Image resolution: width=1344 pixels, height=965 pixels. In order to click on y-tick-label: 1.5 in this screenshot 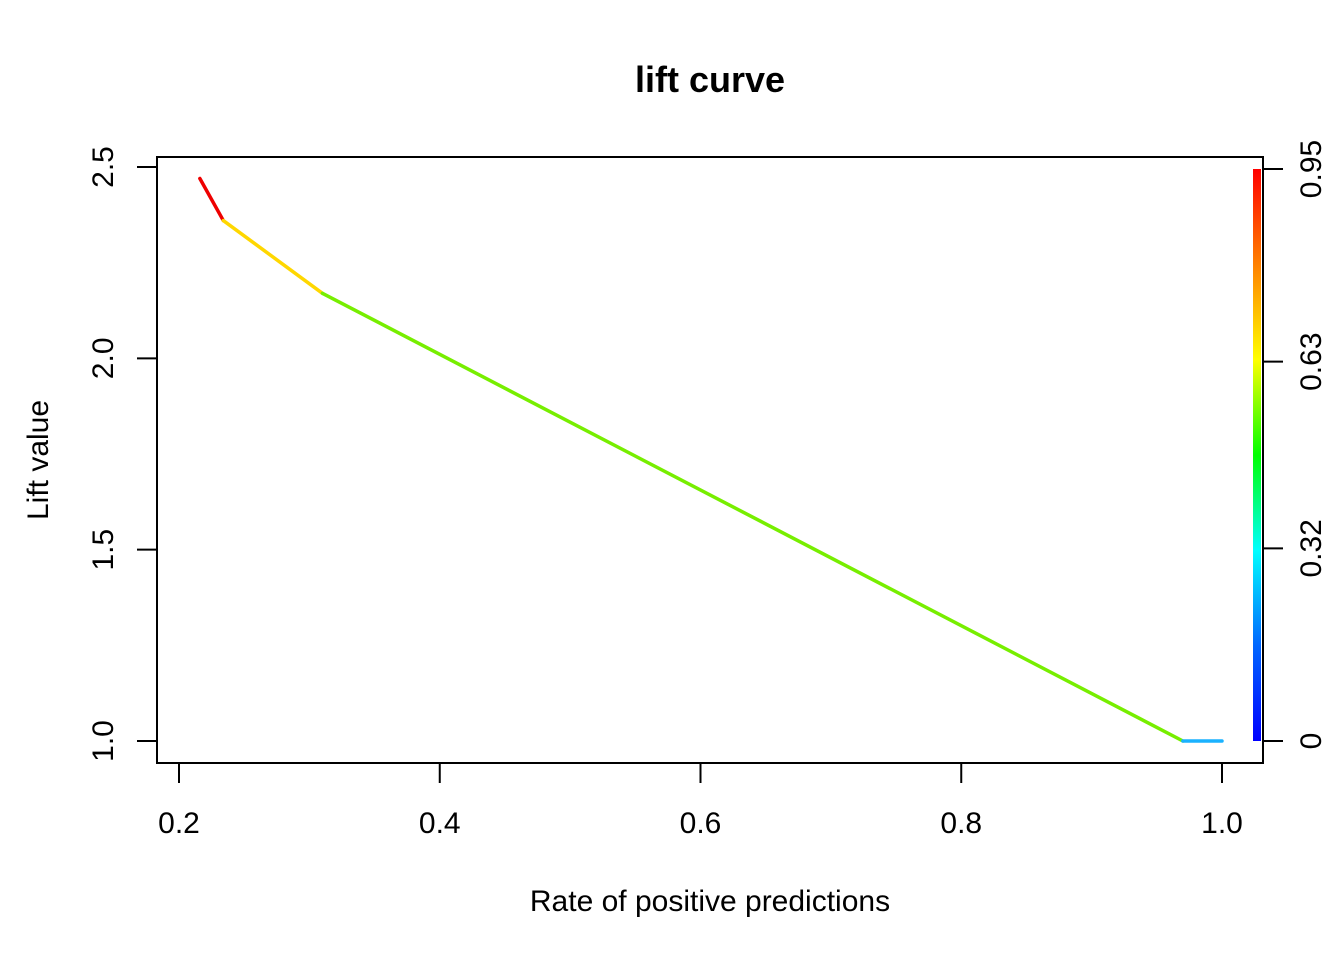, I will do `click(103, 550)`.